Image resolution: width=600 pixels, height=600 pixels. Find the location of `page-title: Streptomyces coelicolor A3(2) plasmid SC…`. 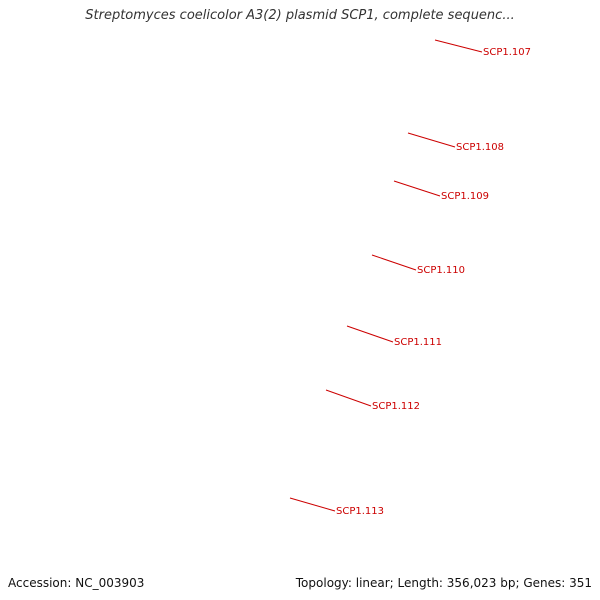

page-title: Streptomyces coelicolor A3(2) plasmid SC… is located at coordinates (300, 15).